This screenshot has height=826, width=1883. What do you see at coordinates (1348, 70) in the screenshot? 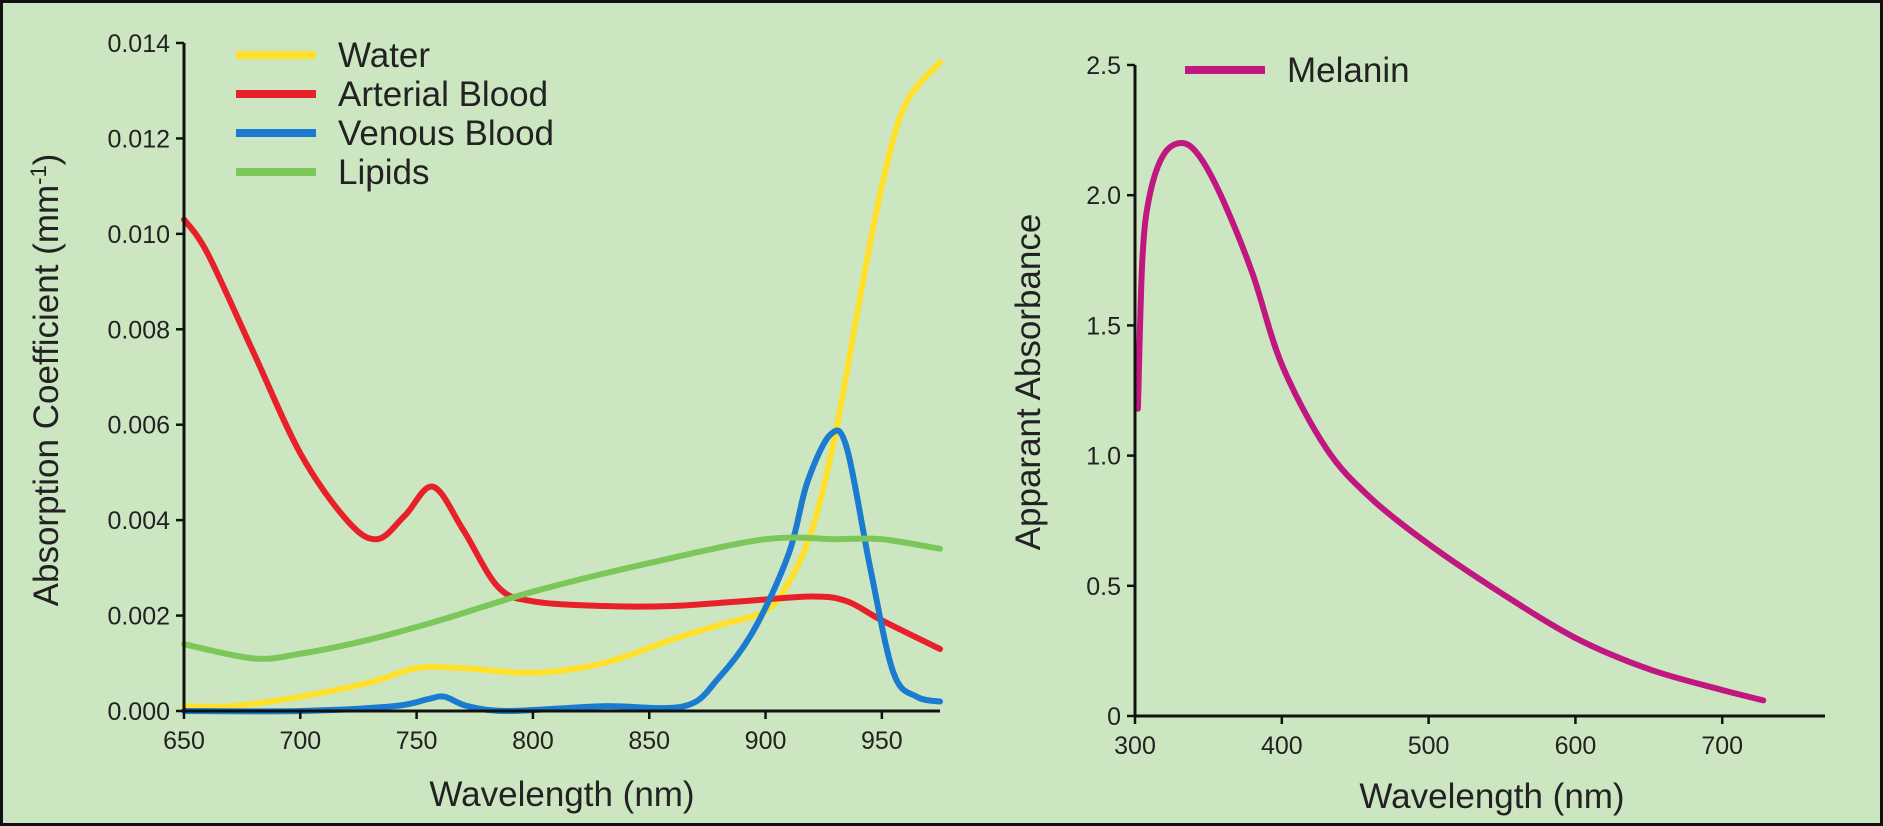
I see `legend-label: Melanin` at bounding box center [1348, 70].